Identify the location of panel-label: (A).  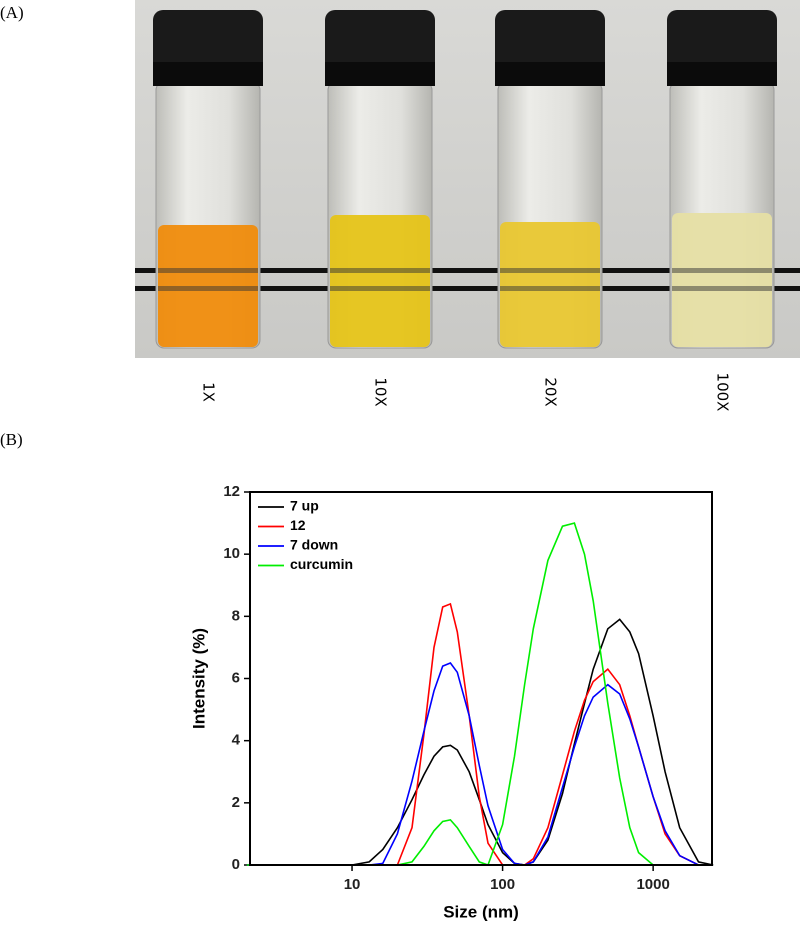
(12, 12).